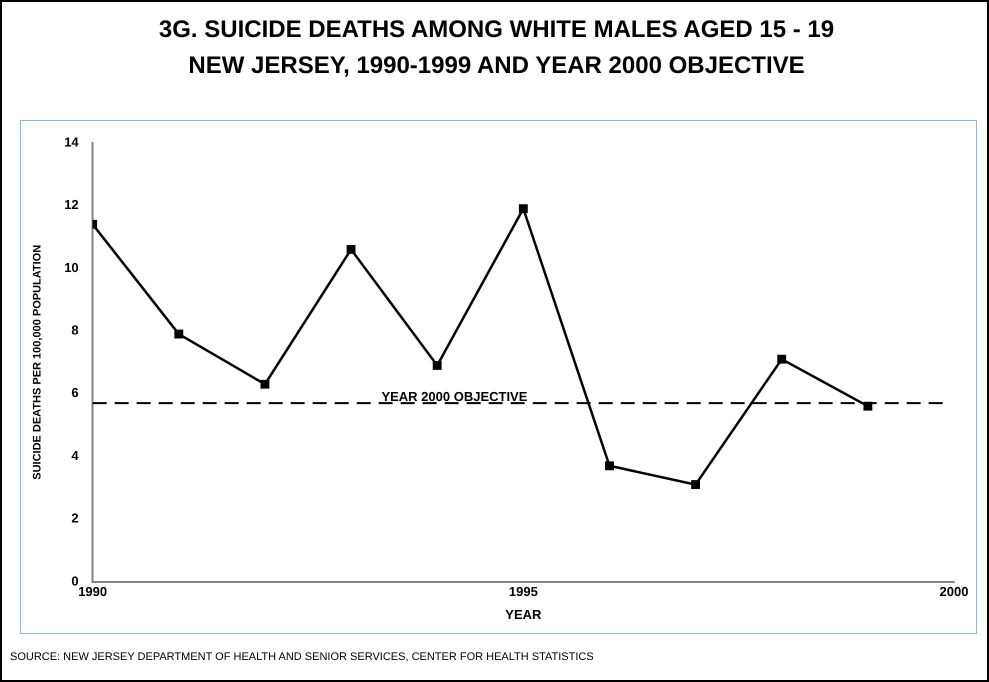 The image size is (989, 682). I want to click on x-tick-label: 1990, so click(93, 592).